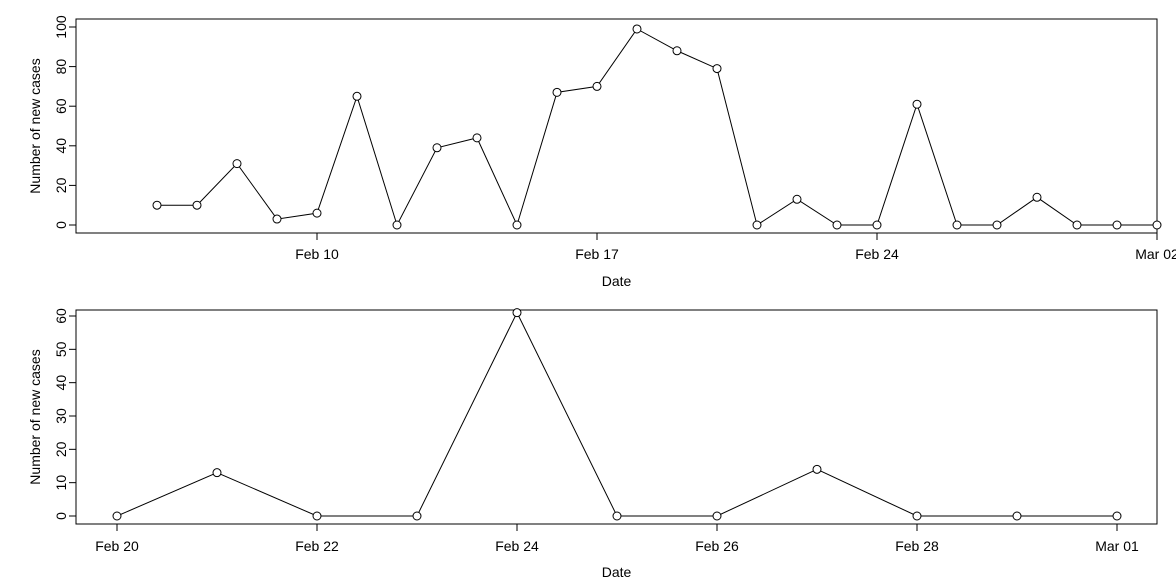  I want to click on x-tick-label: Feb 22, so click(317, 546).